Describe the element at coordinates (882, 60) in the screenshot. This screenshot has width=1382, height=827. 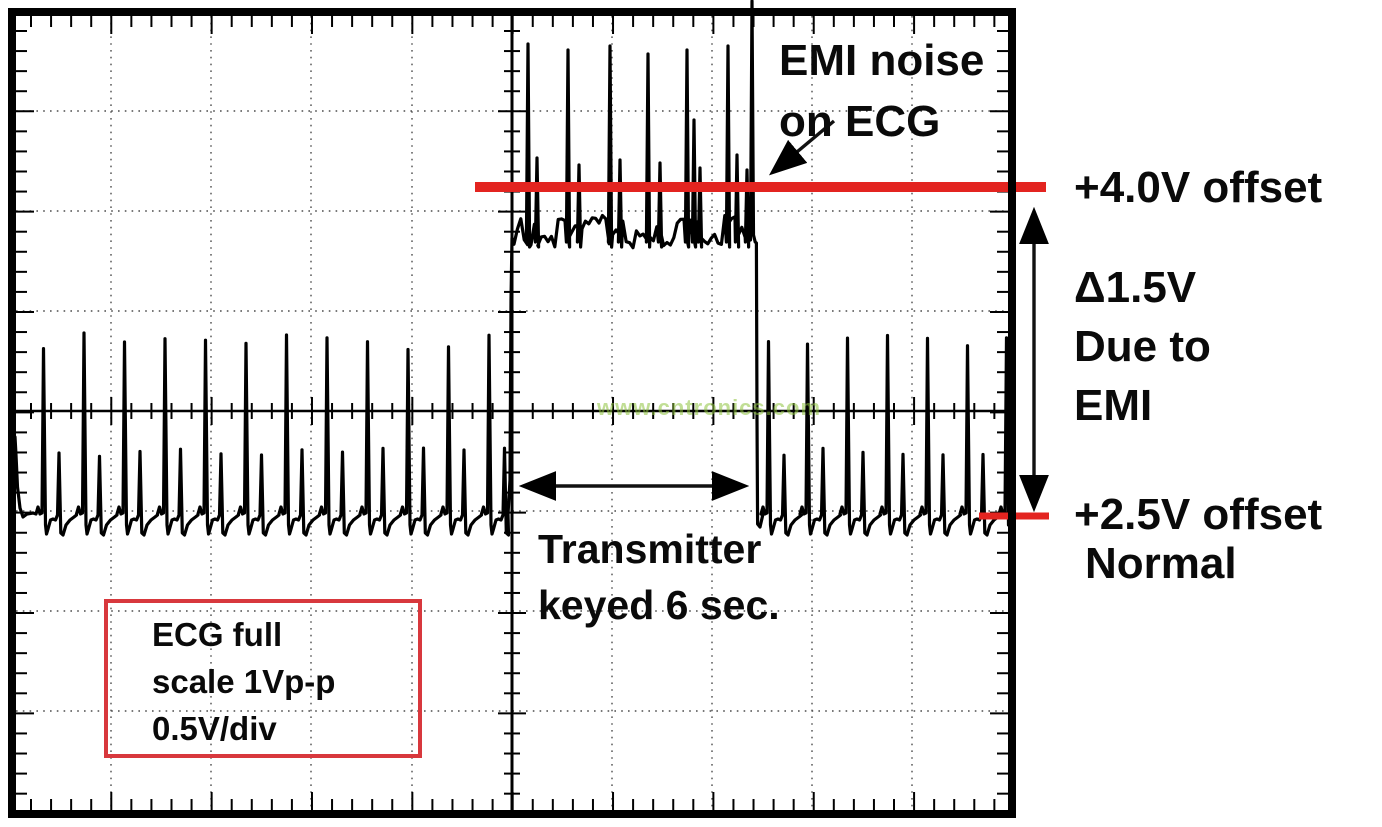
I see `emi-noise-line1: EMI noise` at that location.